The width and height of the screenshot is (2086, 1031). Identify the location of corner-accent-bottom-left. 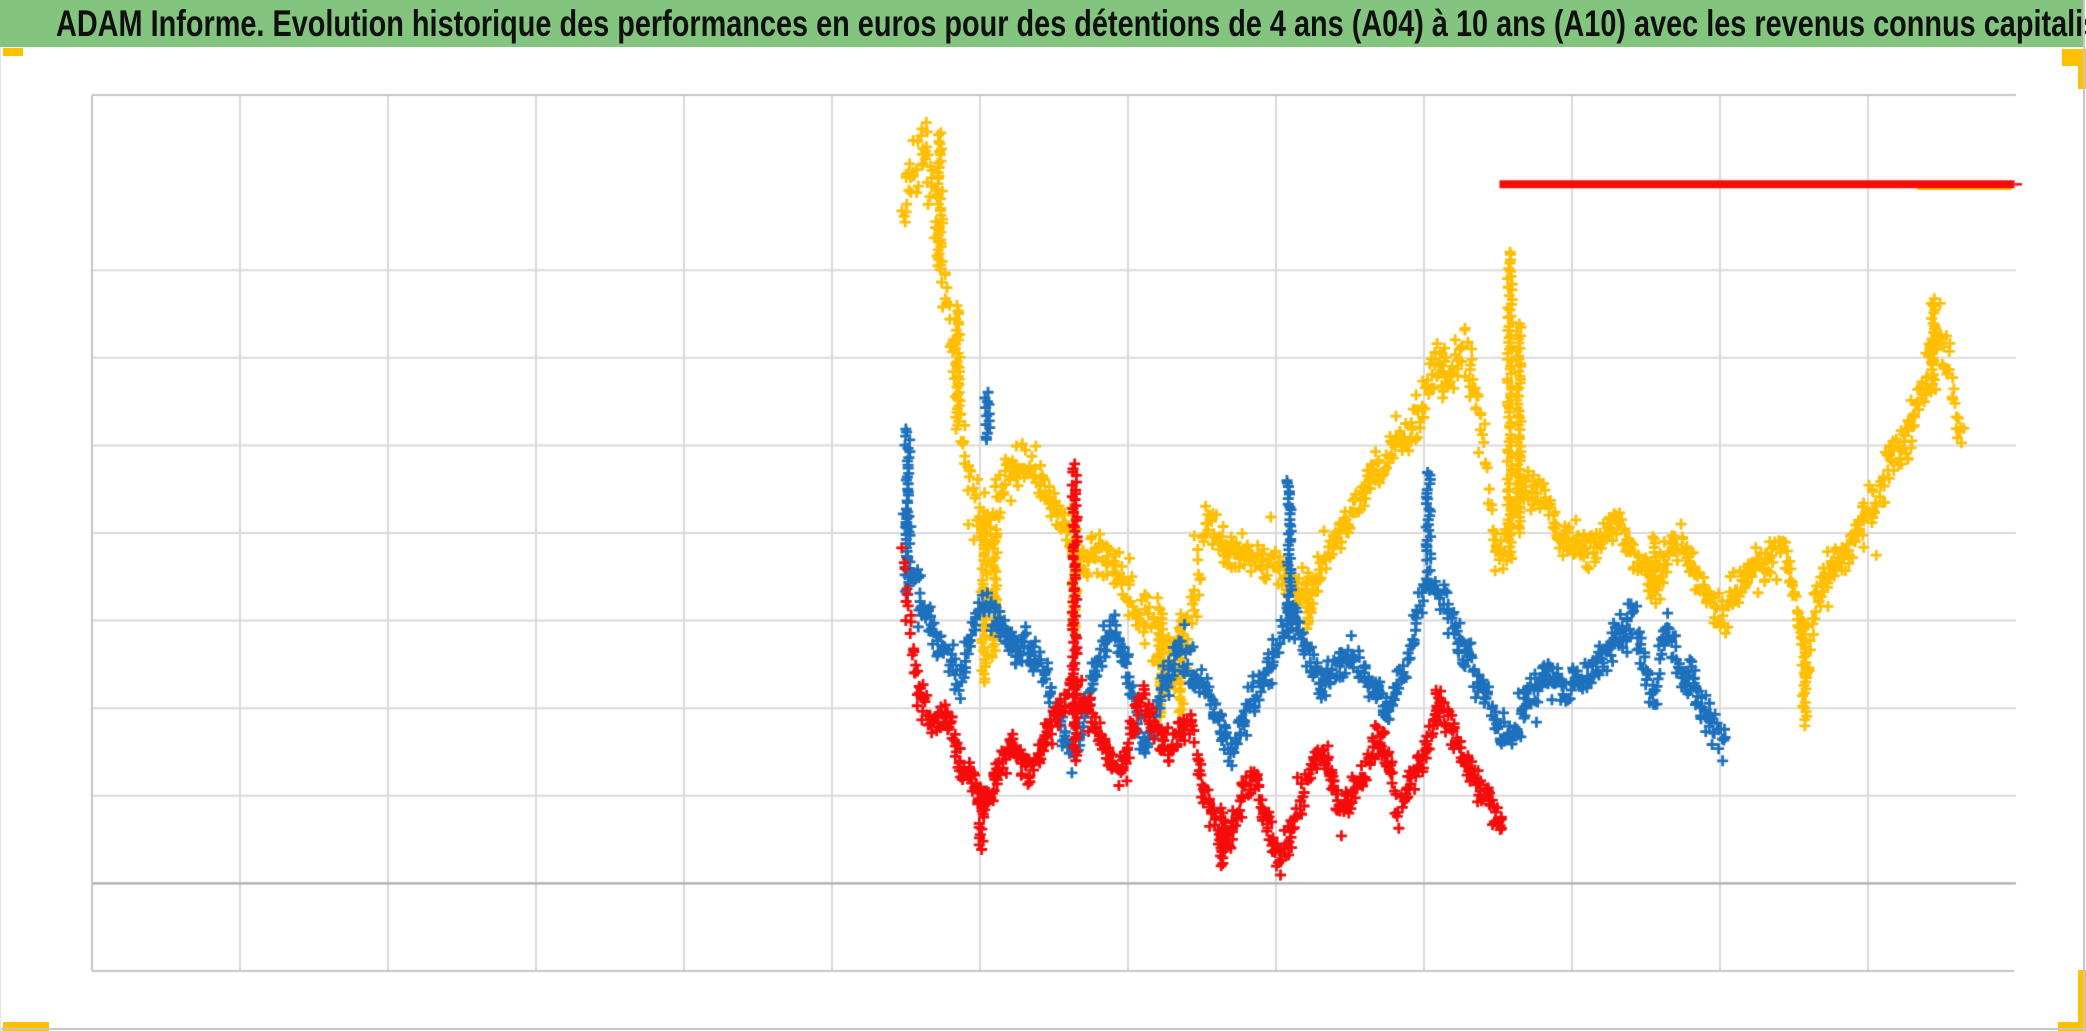
(26, 1026).